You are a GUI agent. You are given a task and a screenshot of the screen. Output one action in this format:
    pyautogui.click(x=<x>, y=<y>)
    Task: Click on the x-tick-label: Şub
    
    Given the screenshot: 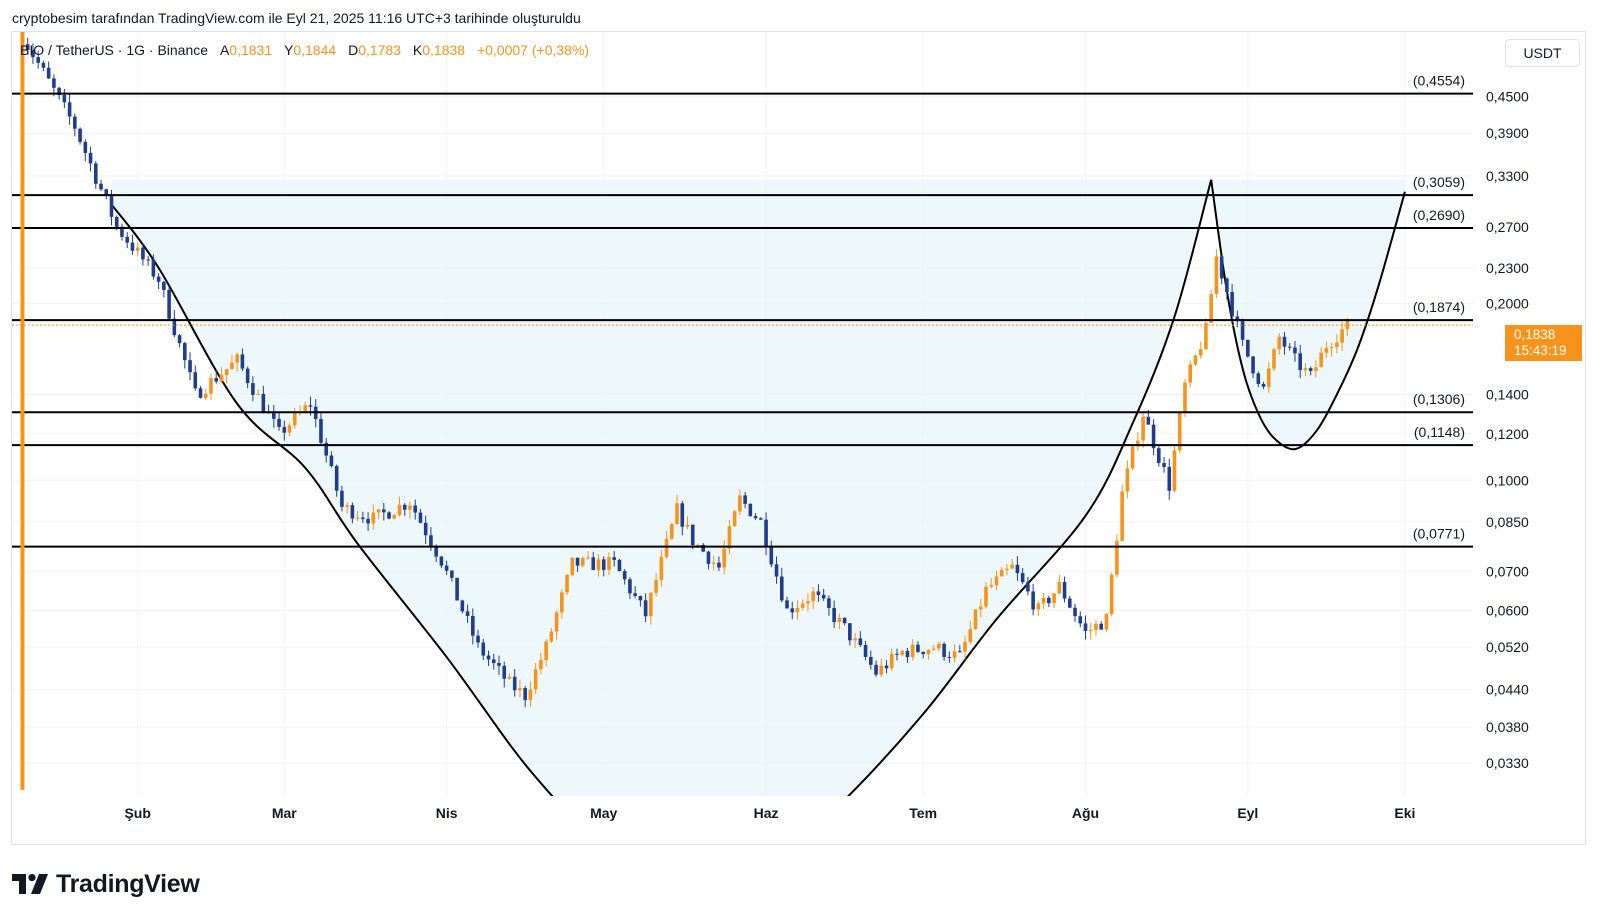 What is the action you would take?
    pyautogui.click(x=137, y=813)
    